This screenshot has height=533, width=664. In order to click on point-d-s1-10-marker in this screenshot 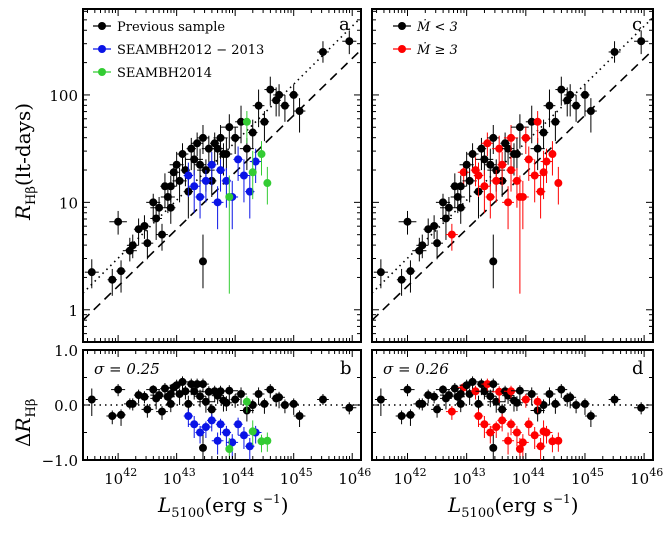, I will do `click(534, 435)`.